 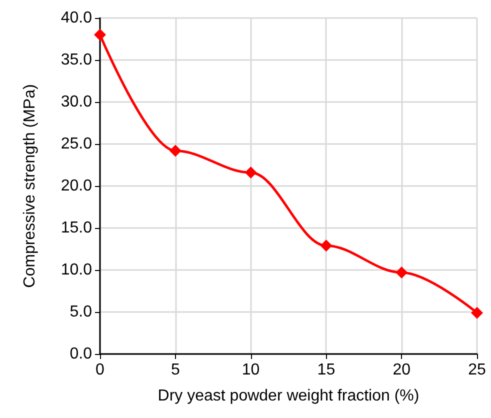 What do you see at coordinates (175, 370) in the screenshot?
I see `x-tick-label: 5` at bounding box center [175, 370].